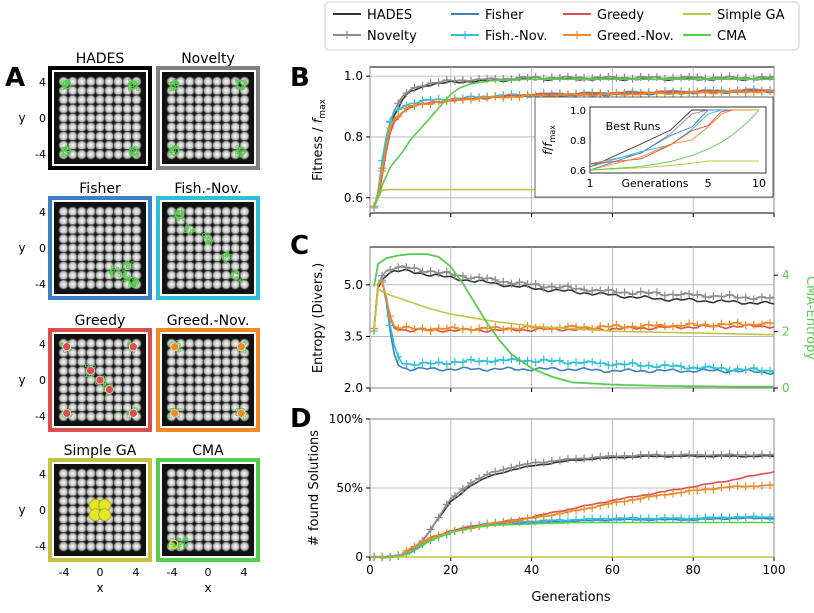  What do you see at coordinates (21, 118) in the screenshot?
I see `heatmap-ylabel: y` at bounding box center [21, 118].